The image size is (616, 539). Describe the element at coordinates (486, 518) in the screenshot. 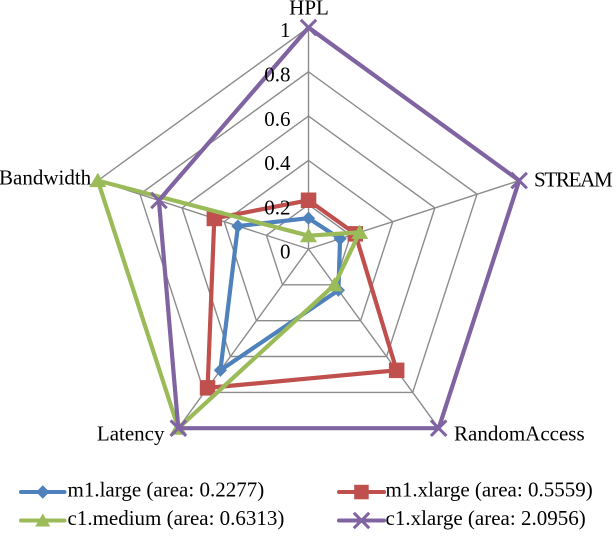

I see `svg-text: c1.xlarge (area: 2.0956)` at that location.